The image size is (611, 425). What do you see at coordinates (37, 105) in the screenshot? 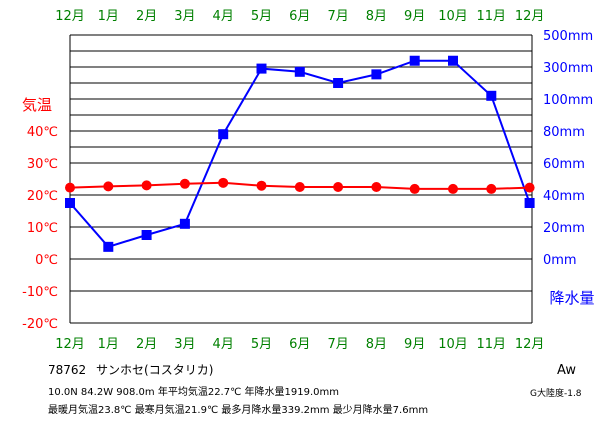
I see `temperature-axis-title: 気温` at bounding box center [37, 105].